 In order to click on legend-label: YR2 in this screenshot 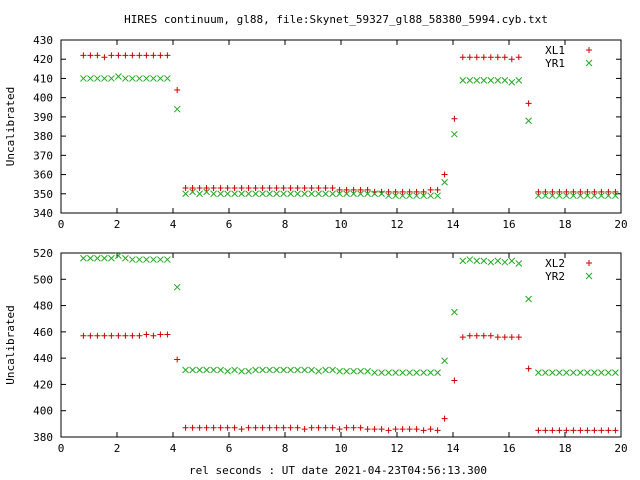, I will do `click(555, 276)`.